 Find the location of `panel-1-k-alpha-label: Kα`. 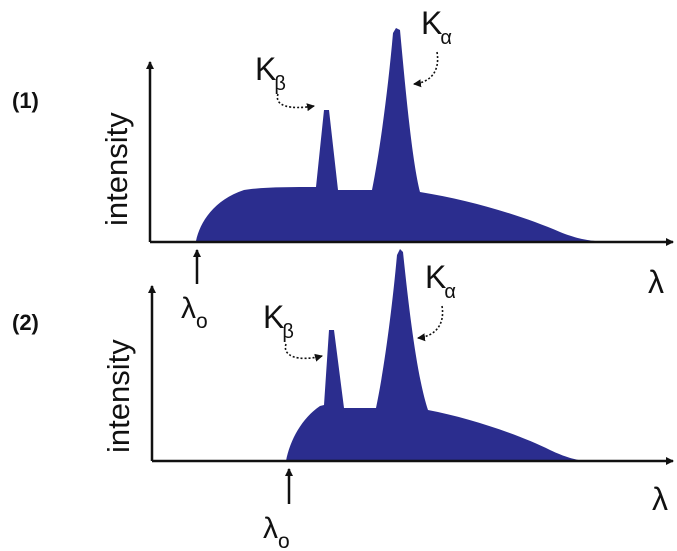

panel-1-k-alpha-label: Kα is located at coordinates (436, 27).